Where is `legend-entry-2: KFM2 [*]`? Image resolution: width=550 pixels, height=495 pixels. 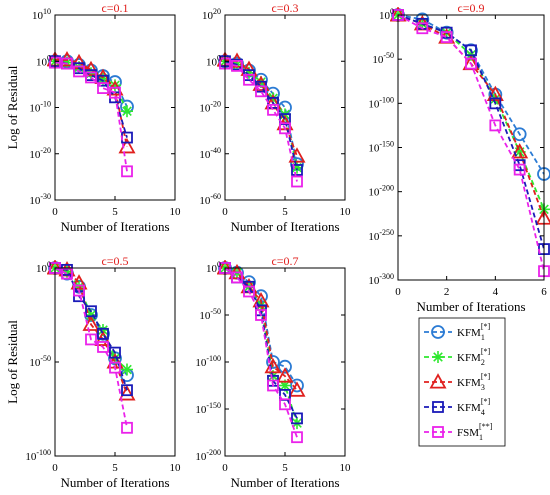
legend-entry-2: KFM2 [*] is located at coordinates (457, 357).